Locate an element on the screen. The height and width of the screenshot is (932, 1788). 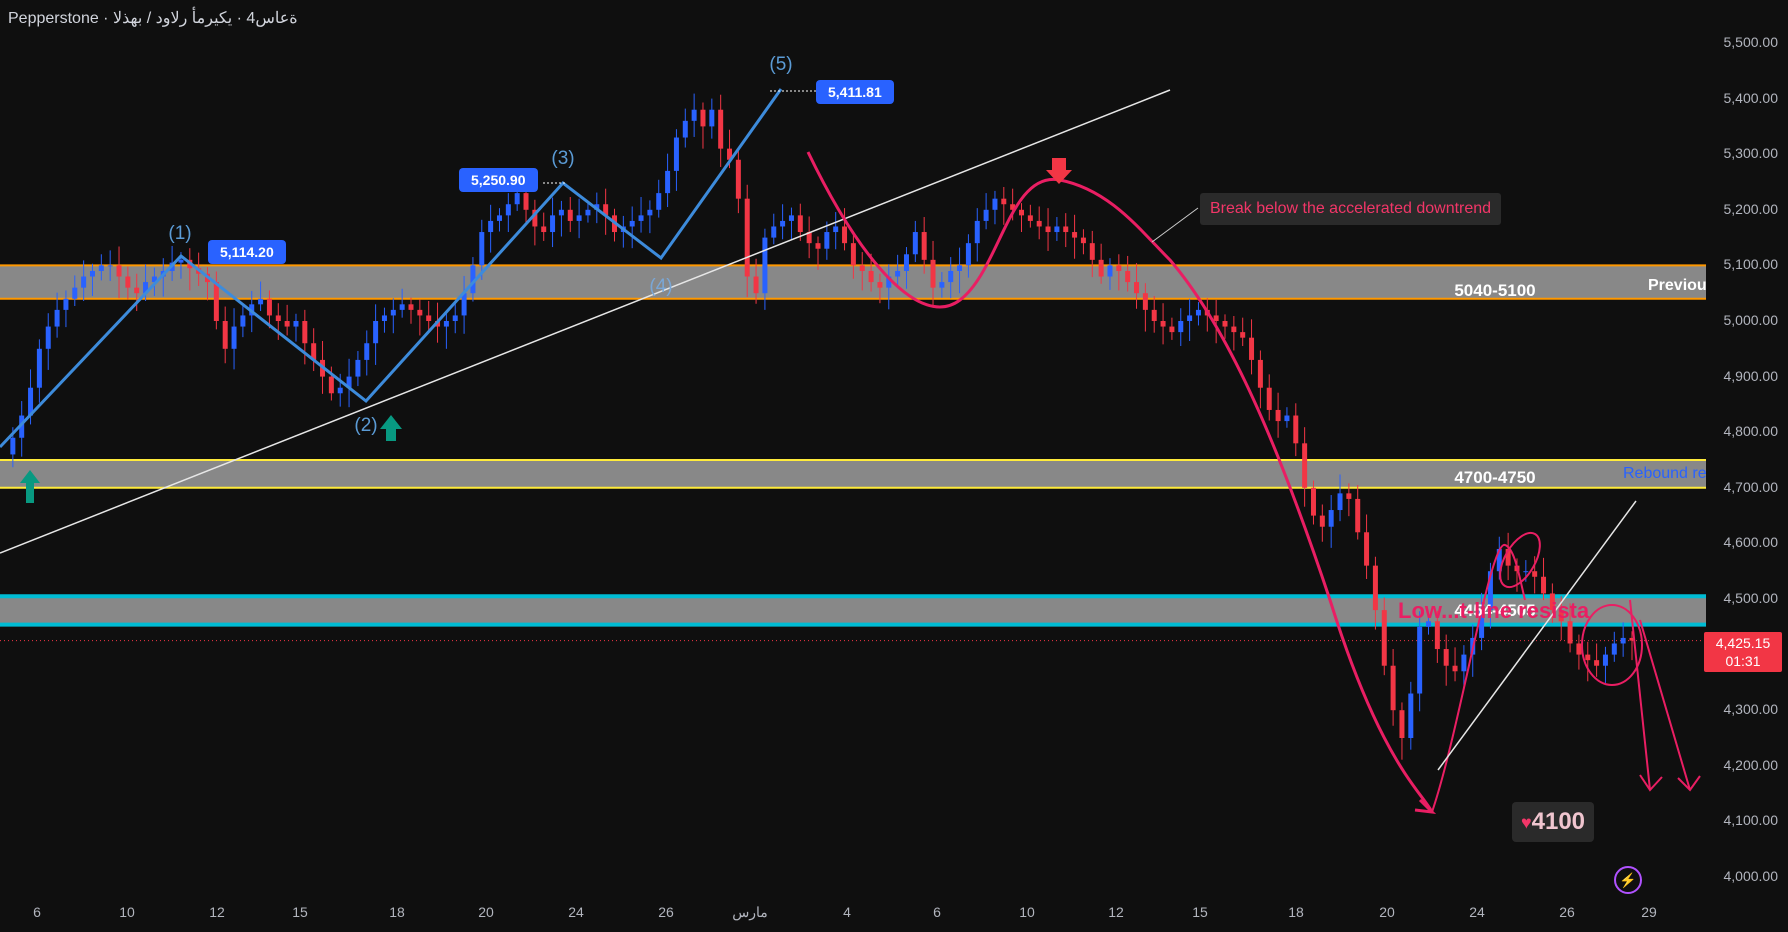
y-tick-label: 5,400.00 is located at coordinates (1751, 97).